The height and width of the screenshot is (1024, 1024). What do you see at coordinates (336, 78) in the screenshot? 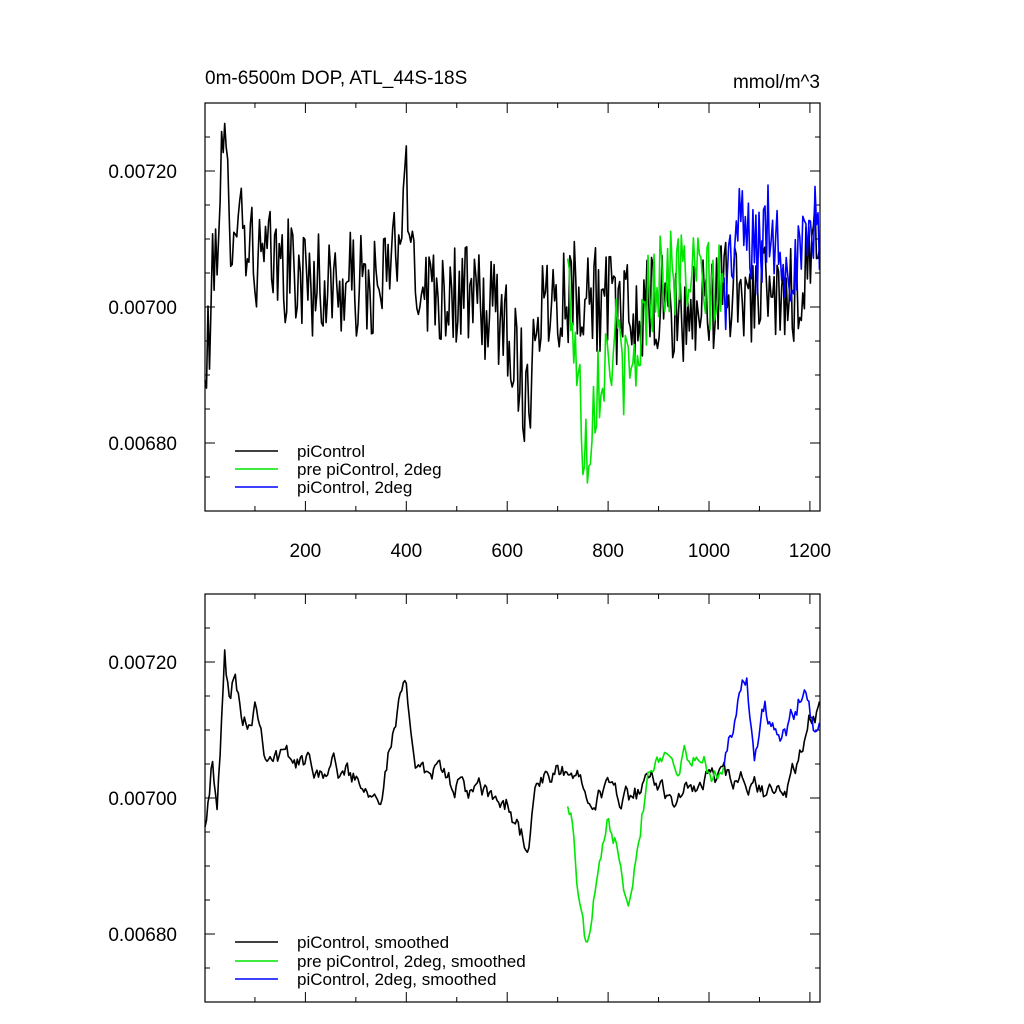
I see `chart-title: 0m-6500m DOP, ATL_44S-18S` at bounding box center [336, 78].